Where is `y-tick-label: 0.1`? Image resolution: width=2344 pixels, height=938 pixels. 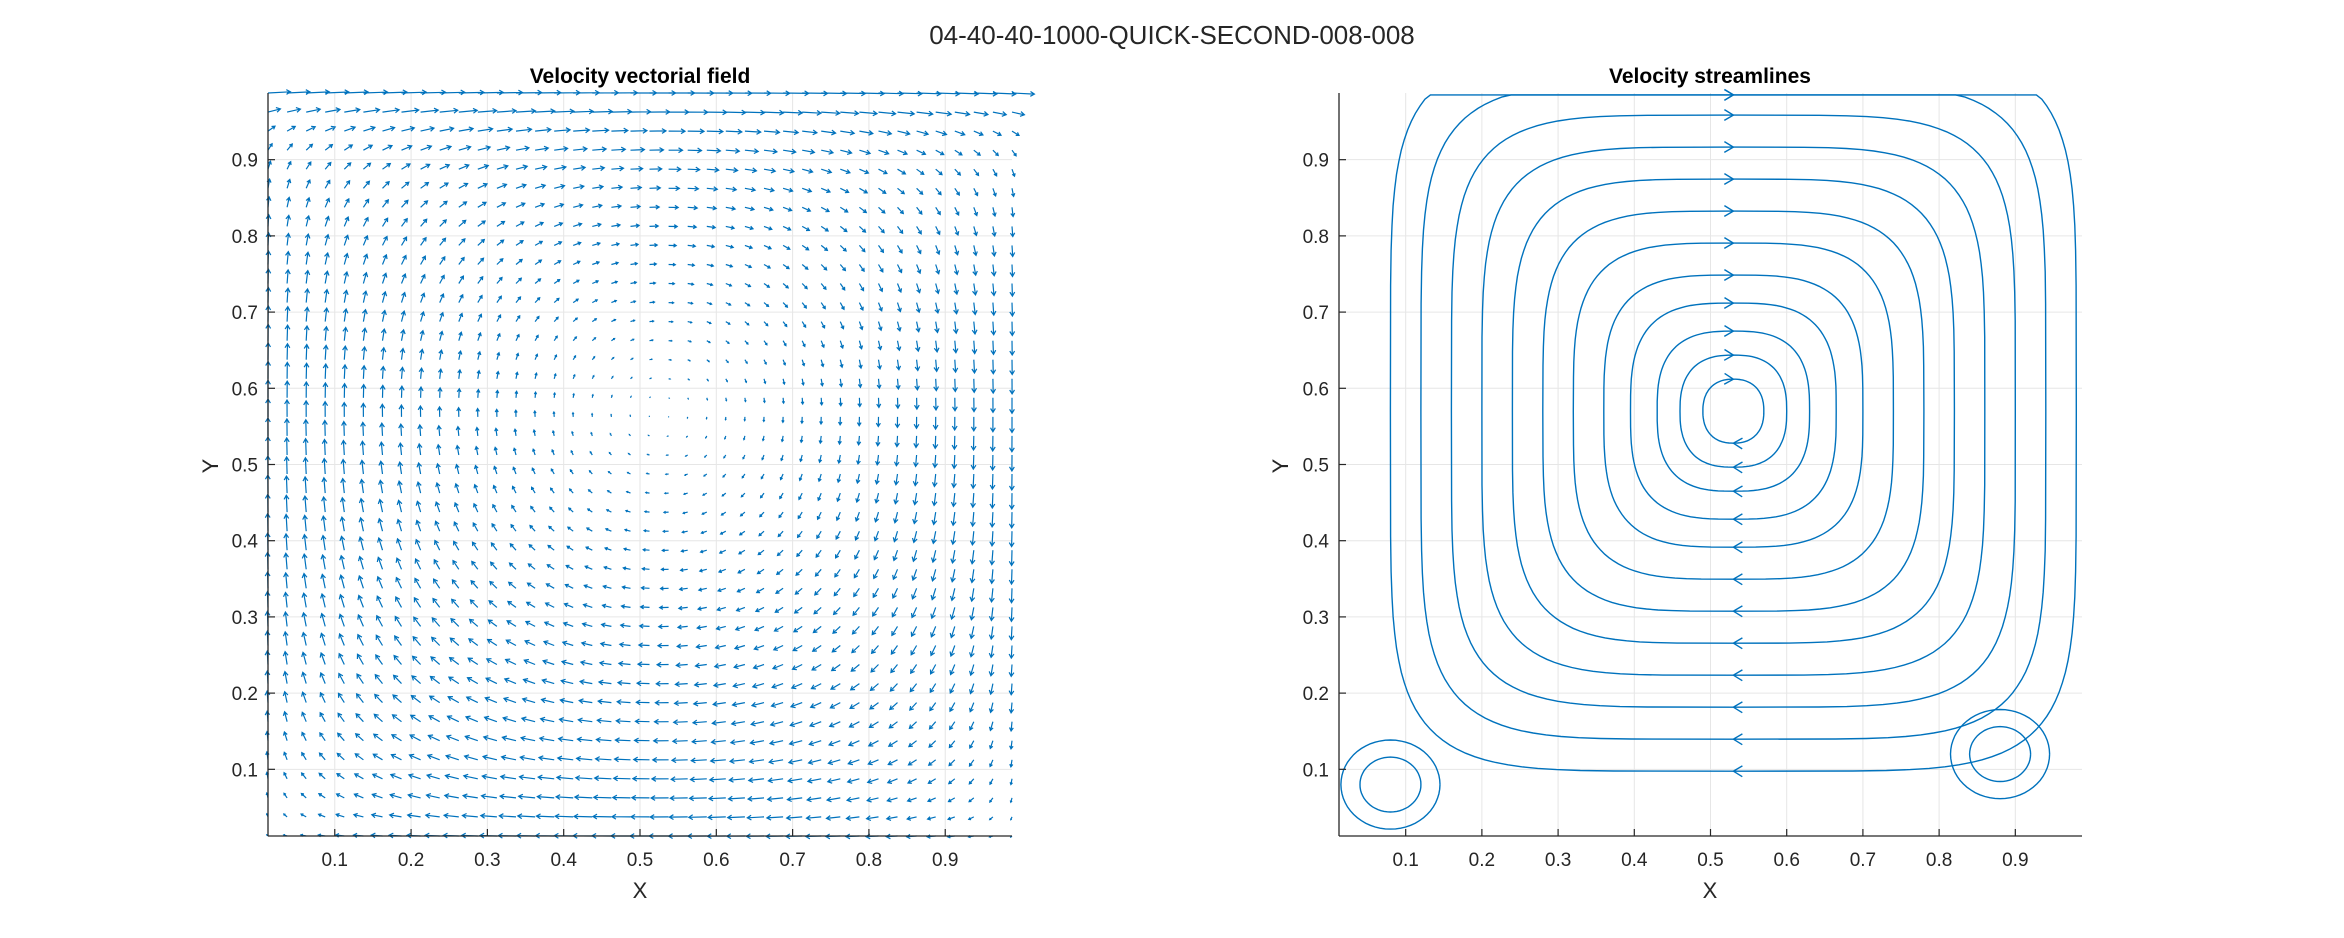
y-tick-label: 0.1 is located at coordinates (1316, 770).